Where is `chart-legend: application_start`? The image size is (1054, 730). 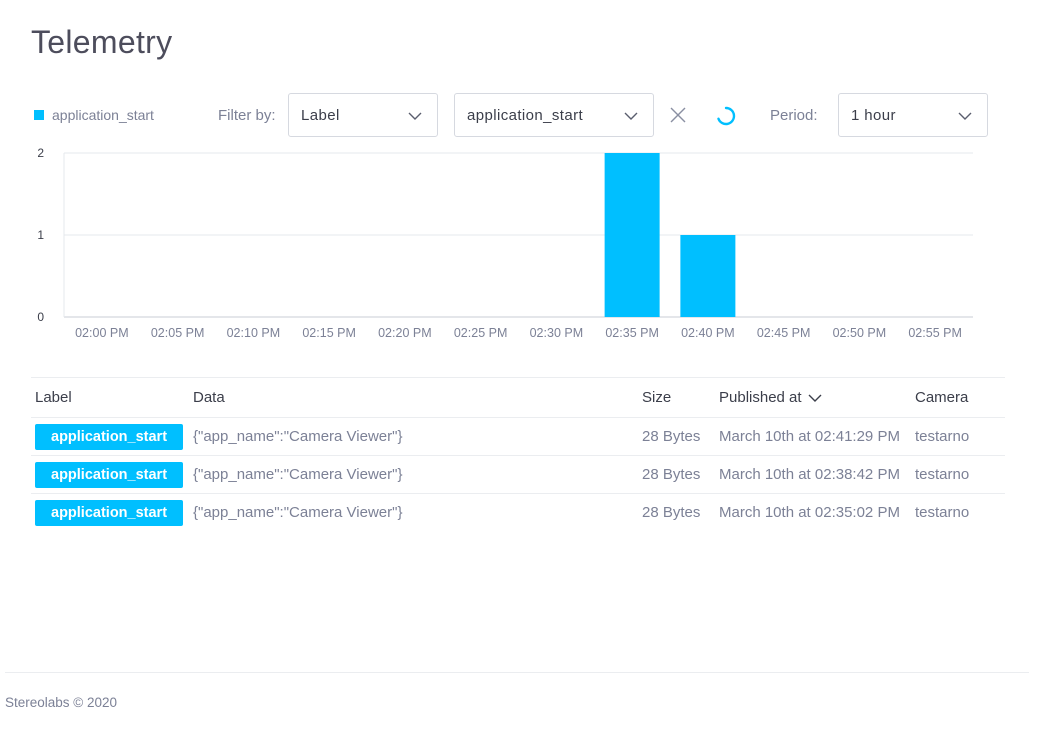 chart-legend: application_start is located at coordinates (94, 115).